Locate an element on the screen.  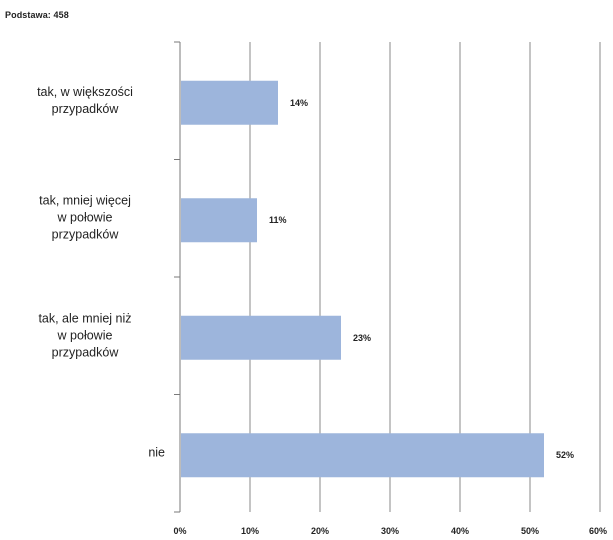
x-tick-label: 50% is located at coordinates (530, 531).